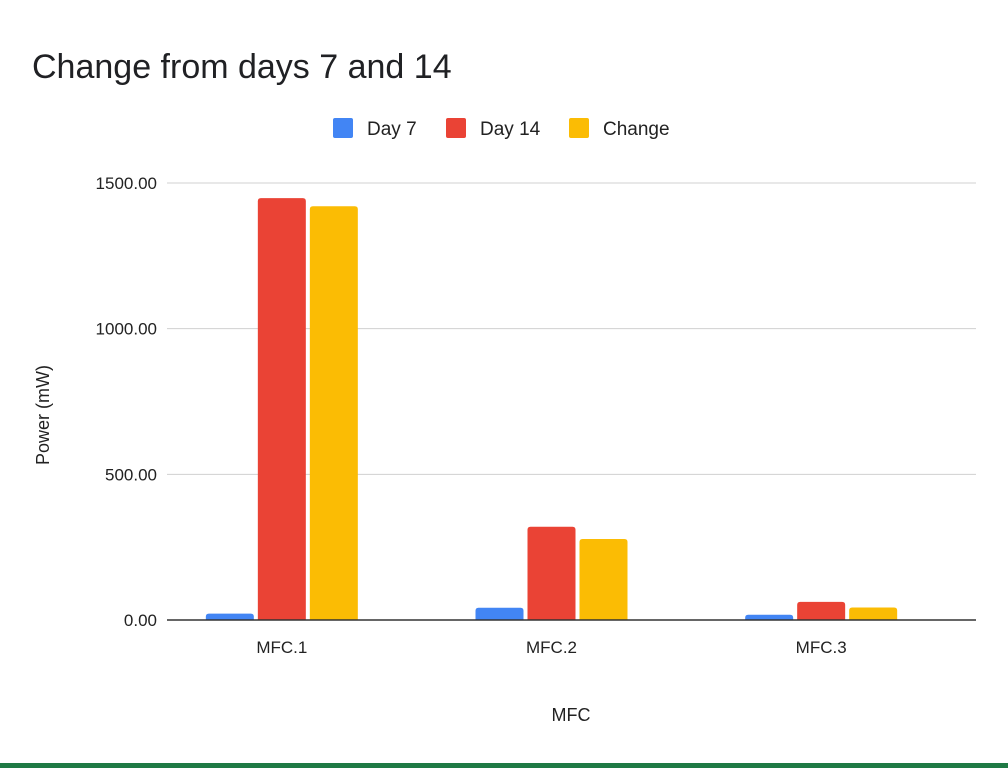 The image size is (1008, 768). I want to click on y-tick-label: 0.00, so click(140, 620).